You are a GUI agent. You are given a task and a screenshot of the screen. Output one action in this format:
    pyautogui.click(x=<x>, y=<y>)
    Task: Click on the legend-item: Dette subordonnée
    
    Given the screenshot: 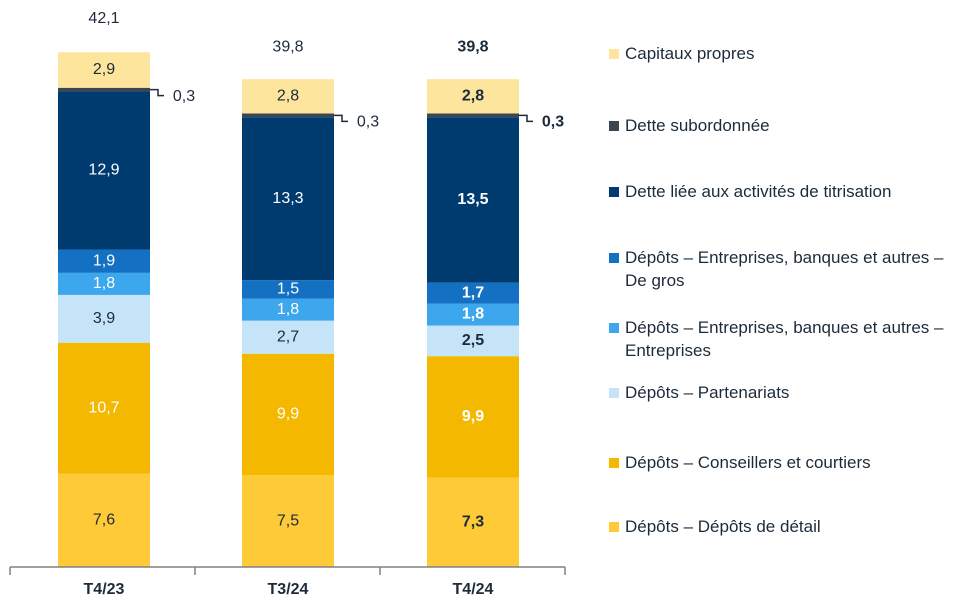 What is the action you would take?
    pyautogui.click(x=784, y=125)
    